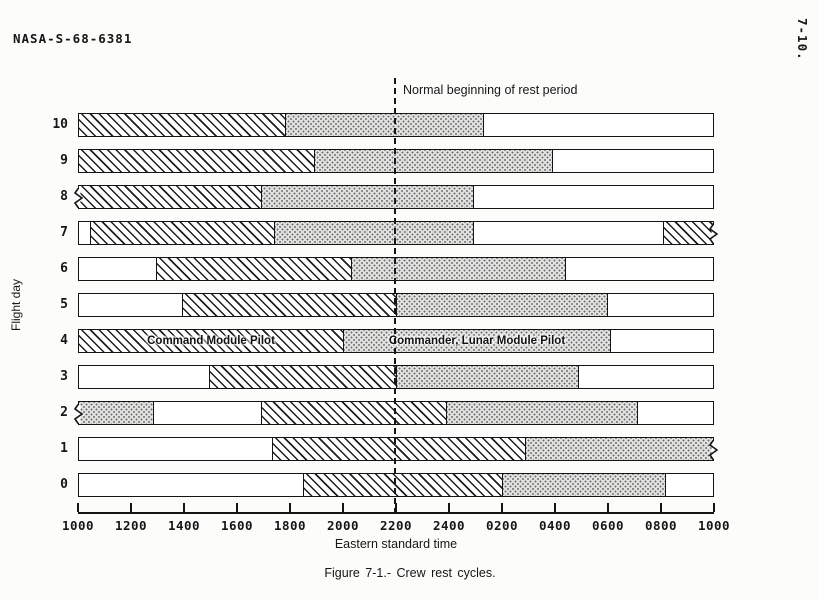 The image size is (819, 600). I want to click on x-axis-tick-label: 2000, so click(343, 525).